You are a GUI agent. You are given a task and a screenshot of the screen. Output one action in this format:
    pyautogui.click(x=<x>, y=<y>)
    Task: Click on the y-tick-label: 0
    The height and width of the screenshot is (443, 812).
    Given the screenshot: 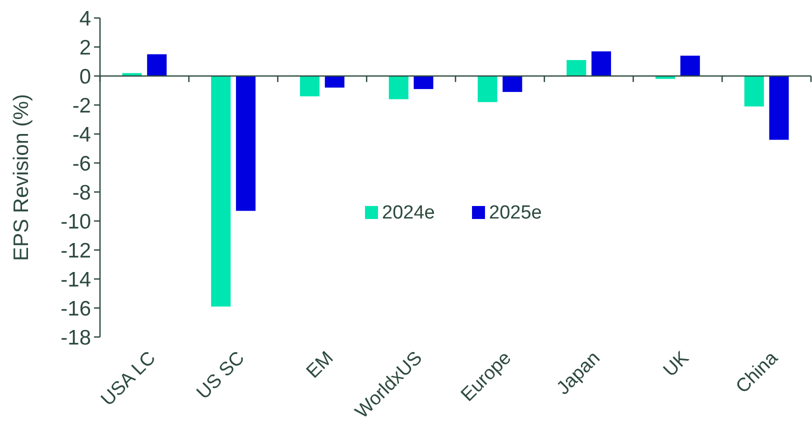 What is the action you would take?
    pyautogui.click(x=85, y=76)
    